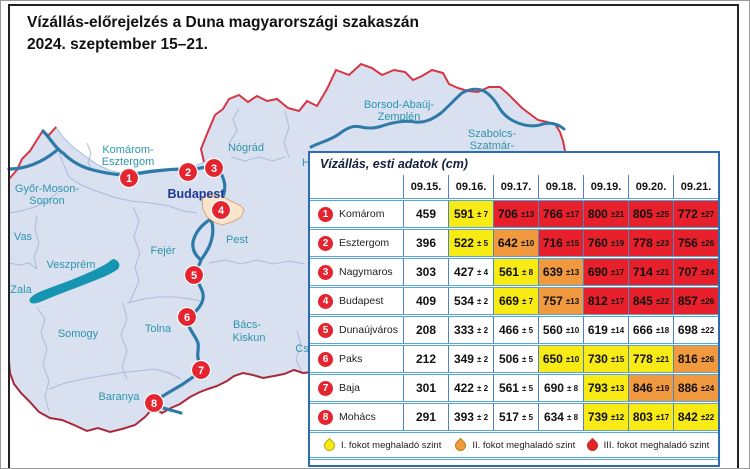 The height and width of the screenshot is (469, 750). I want to click on station-cell: 5 Dunaújváros, so click(356, 330).